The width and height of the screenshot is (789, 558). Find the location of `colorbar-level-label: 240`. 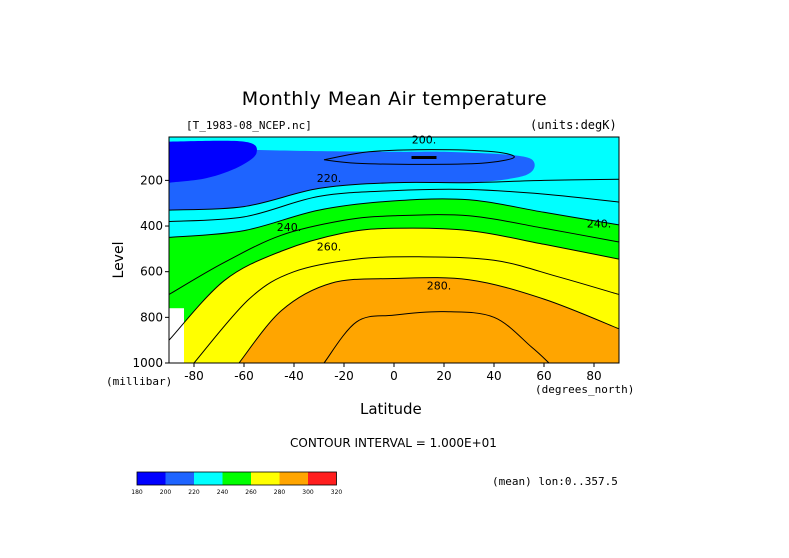

colorbar-level-label: 240 is located at coordinates (223, 492).